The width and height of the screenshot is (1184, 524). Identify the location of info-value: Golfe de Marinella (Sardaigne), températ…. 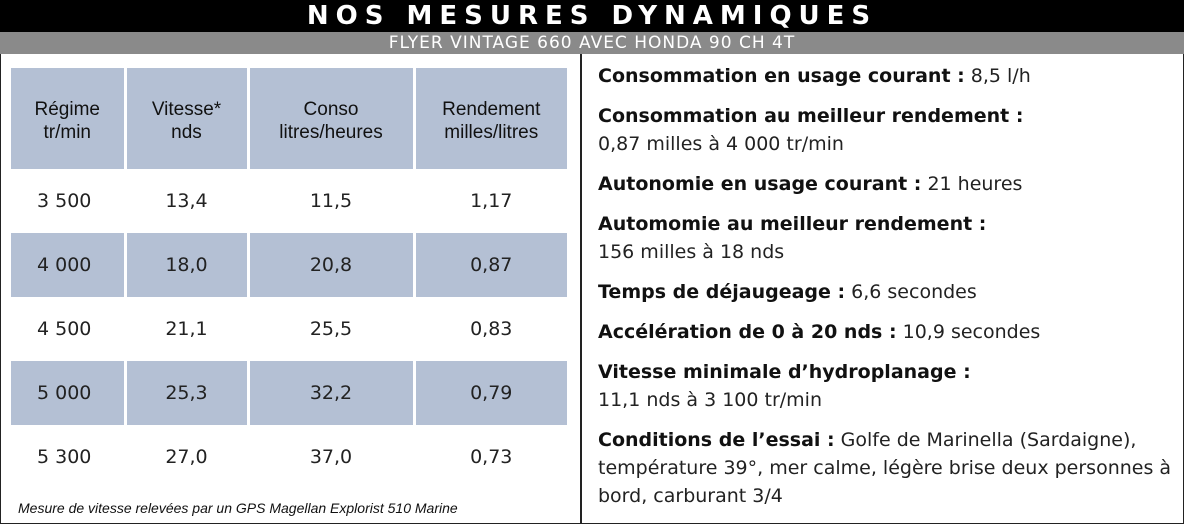
(885, 468).